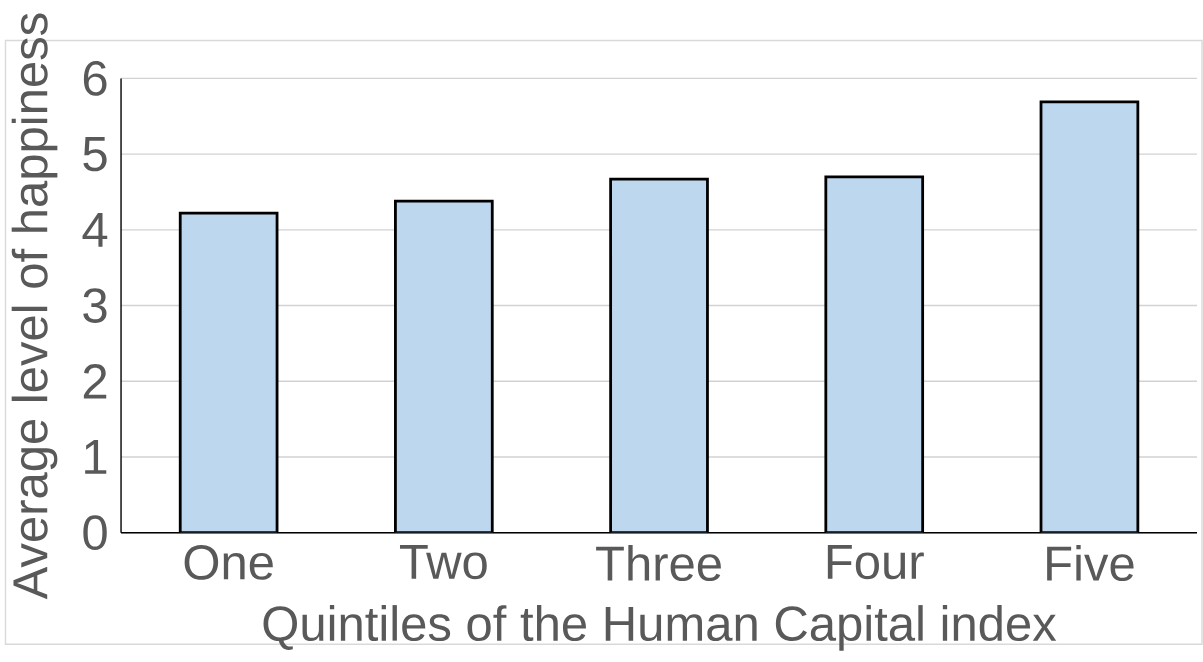 The image size is (1203, 662). What do you see at coordinates (95, 78) in the screenshot?
I see `y-tick-label: 6` at bounding box center [95, 78].